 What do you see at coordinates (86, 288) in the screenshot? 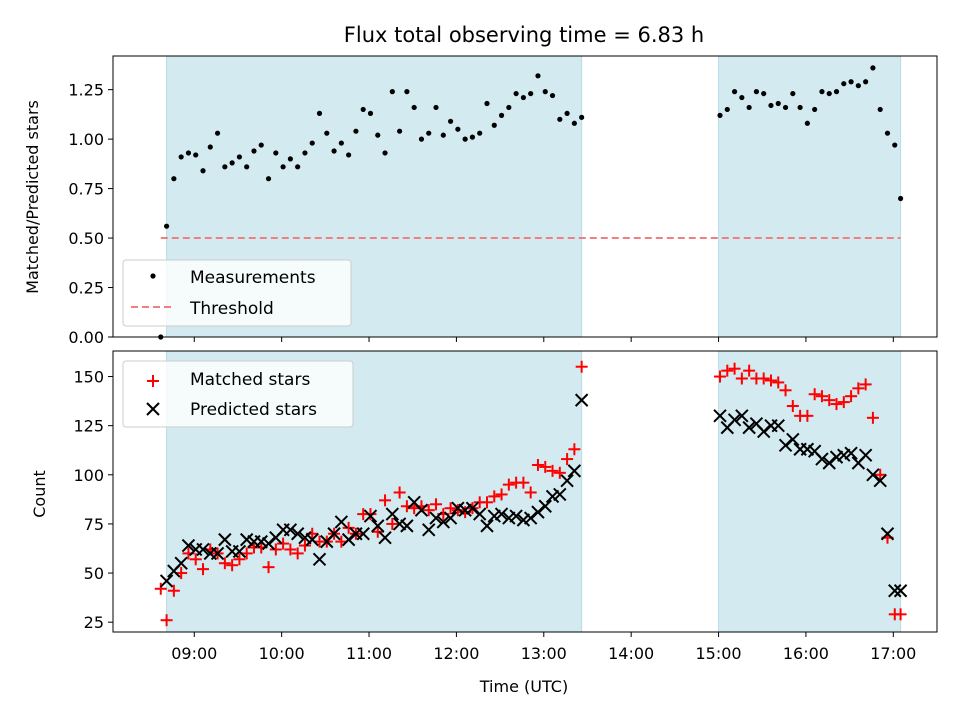
I see `y-tick-label: 0.25` at bounding box center [86, 288].